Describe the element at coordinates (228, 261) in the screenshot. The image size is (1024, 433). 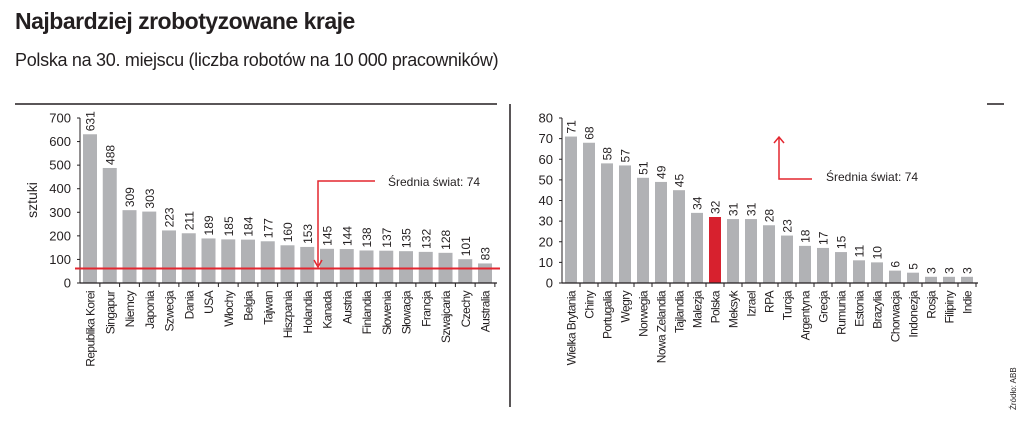
I see `bar-włochy` at that location.